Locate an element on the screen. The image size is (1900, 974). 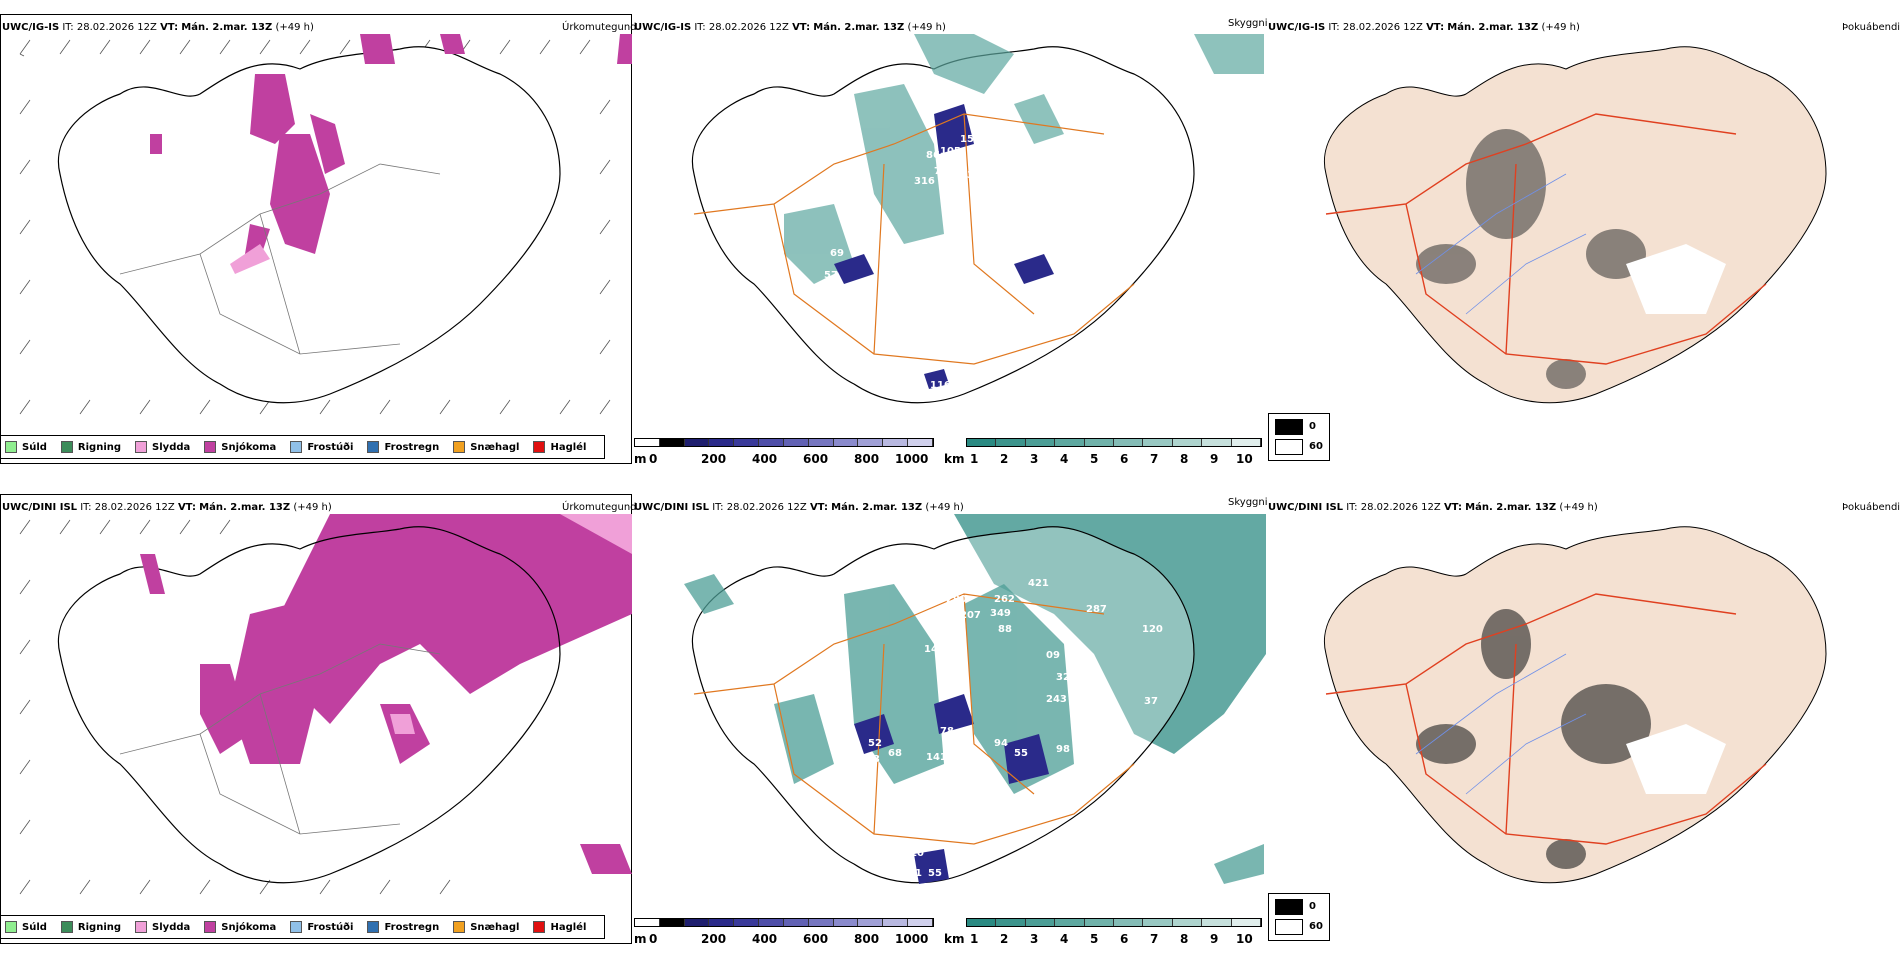
snowfall-areas is located at coordinates (391, 146).